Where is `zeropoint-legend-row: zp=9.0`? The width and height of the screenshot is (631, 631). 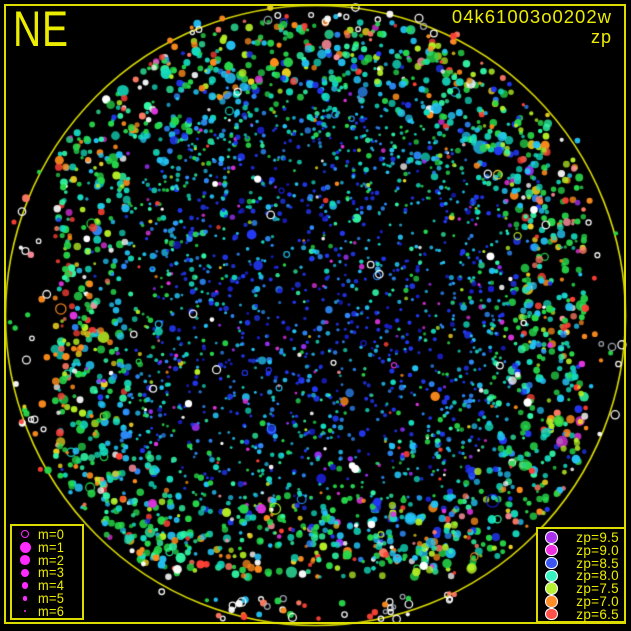 zeropoint-legend-row: zp=9.0 is located at coordinates (581, 550).